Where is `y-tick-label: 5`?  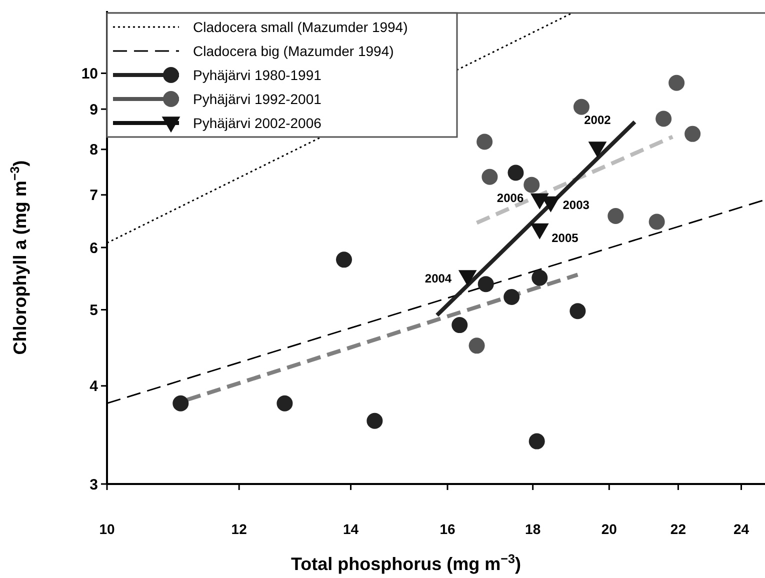
y-tick-label: 5 is located at coordinates (94, 310).